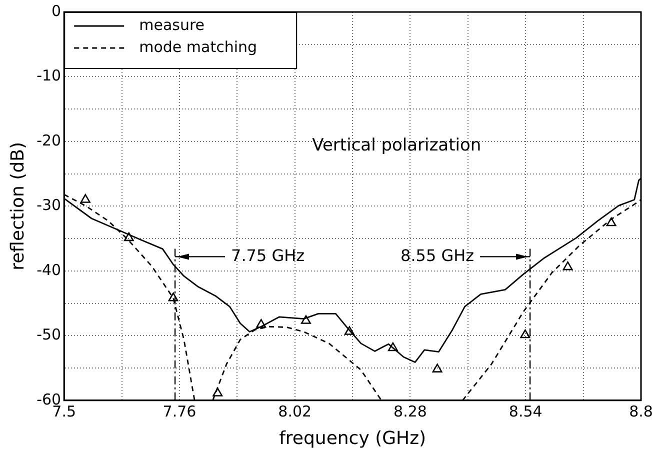  Describe the element at coordinates (49, 205) in the screenshot. I see `y-tick-label: -30` at that location.